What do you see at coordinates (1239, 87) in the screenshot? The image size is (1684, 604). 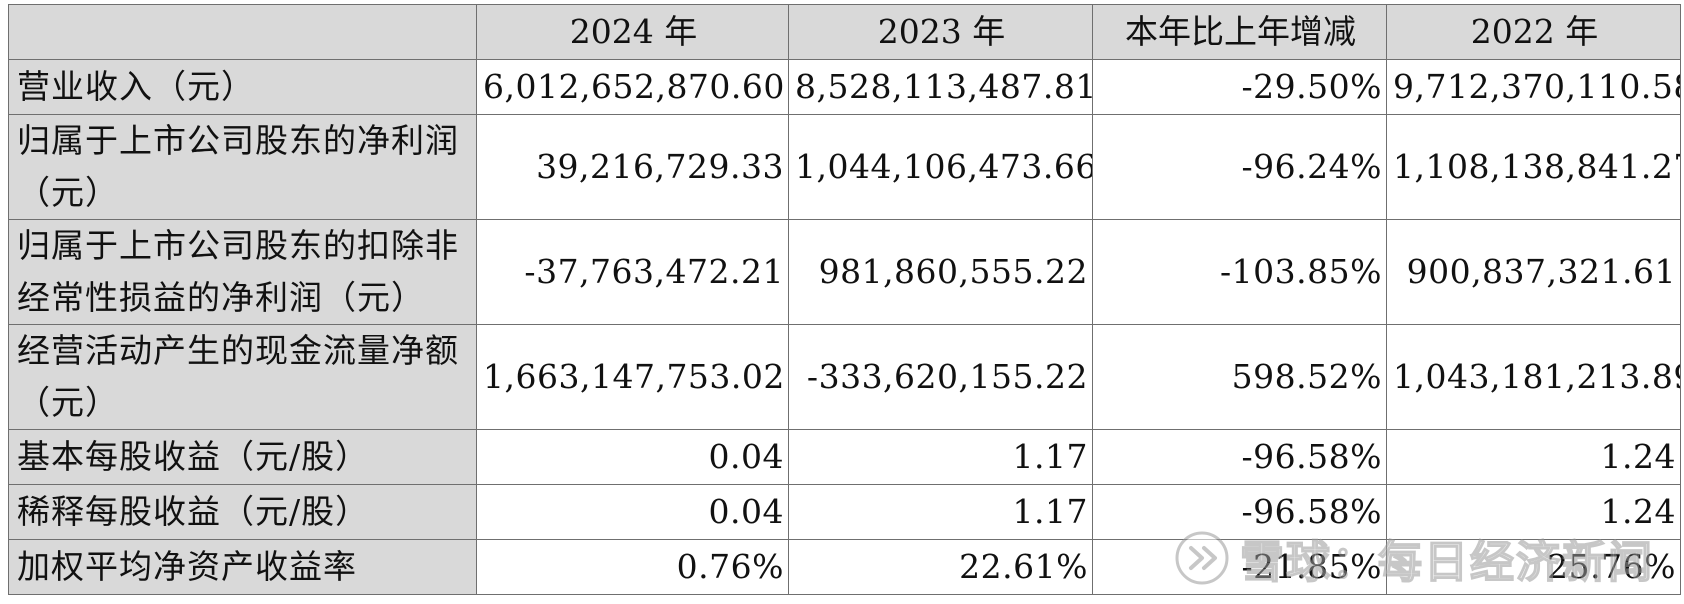 I see `cell-yoy: -29.50%` at bounding box center [1239, 87].